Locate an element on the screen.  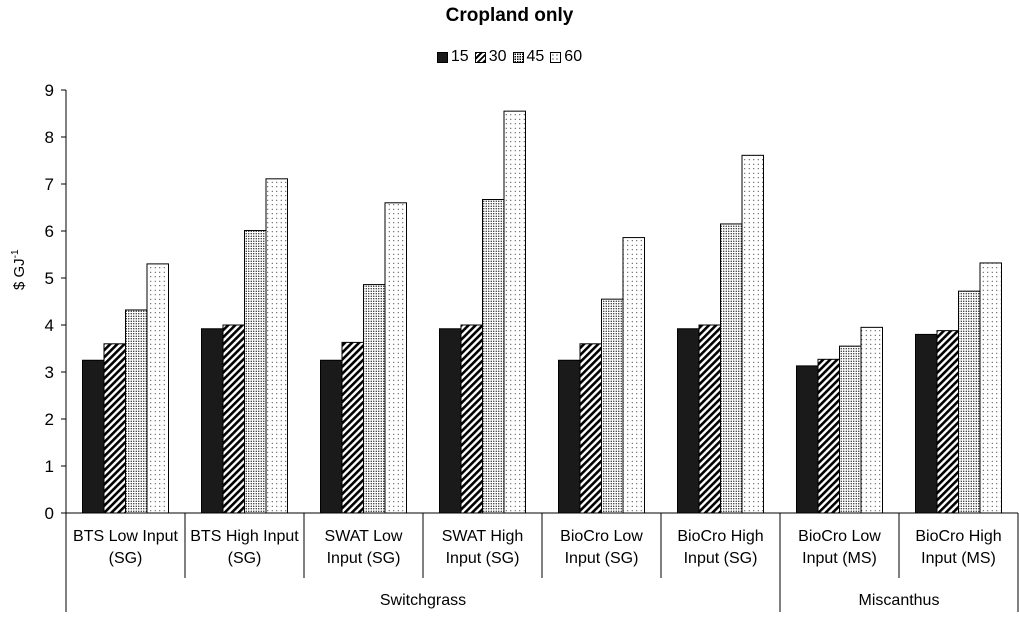
legend-item-30: 30 is located at coordinates (490, 57).